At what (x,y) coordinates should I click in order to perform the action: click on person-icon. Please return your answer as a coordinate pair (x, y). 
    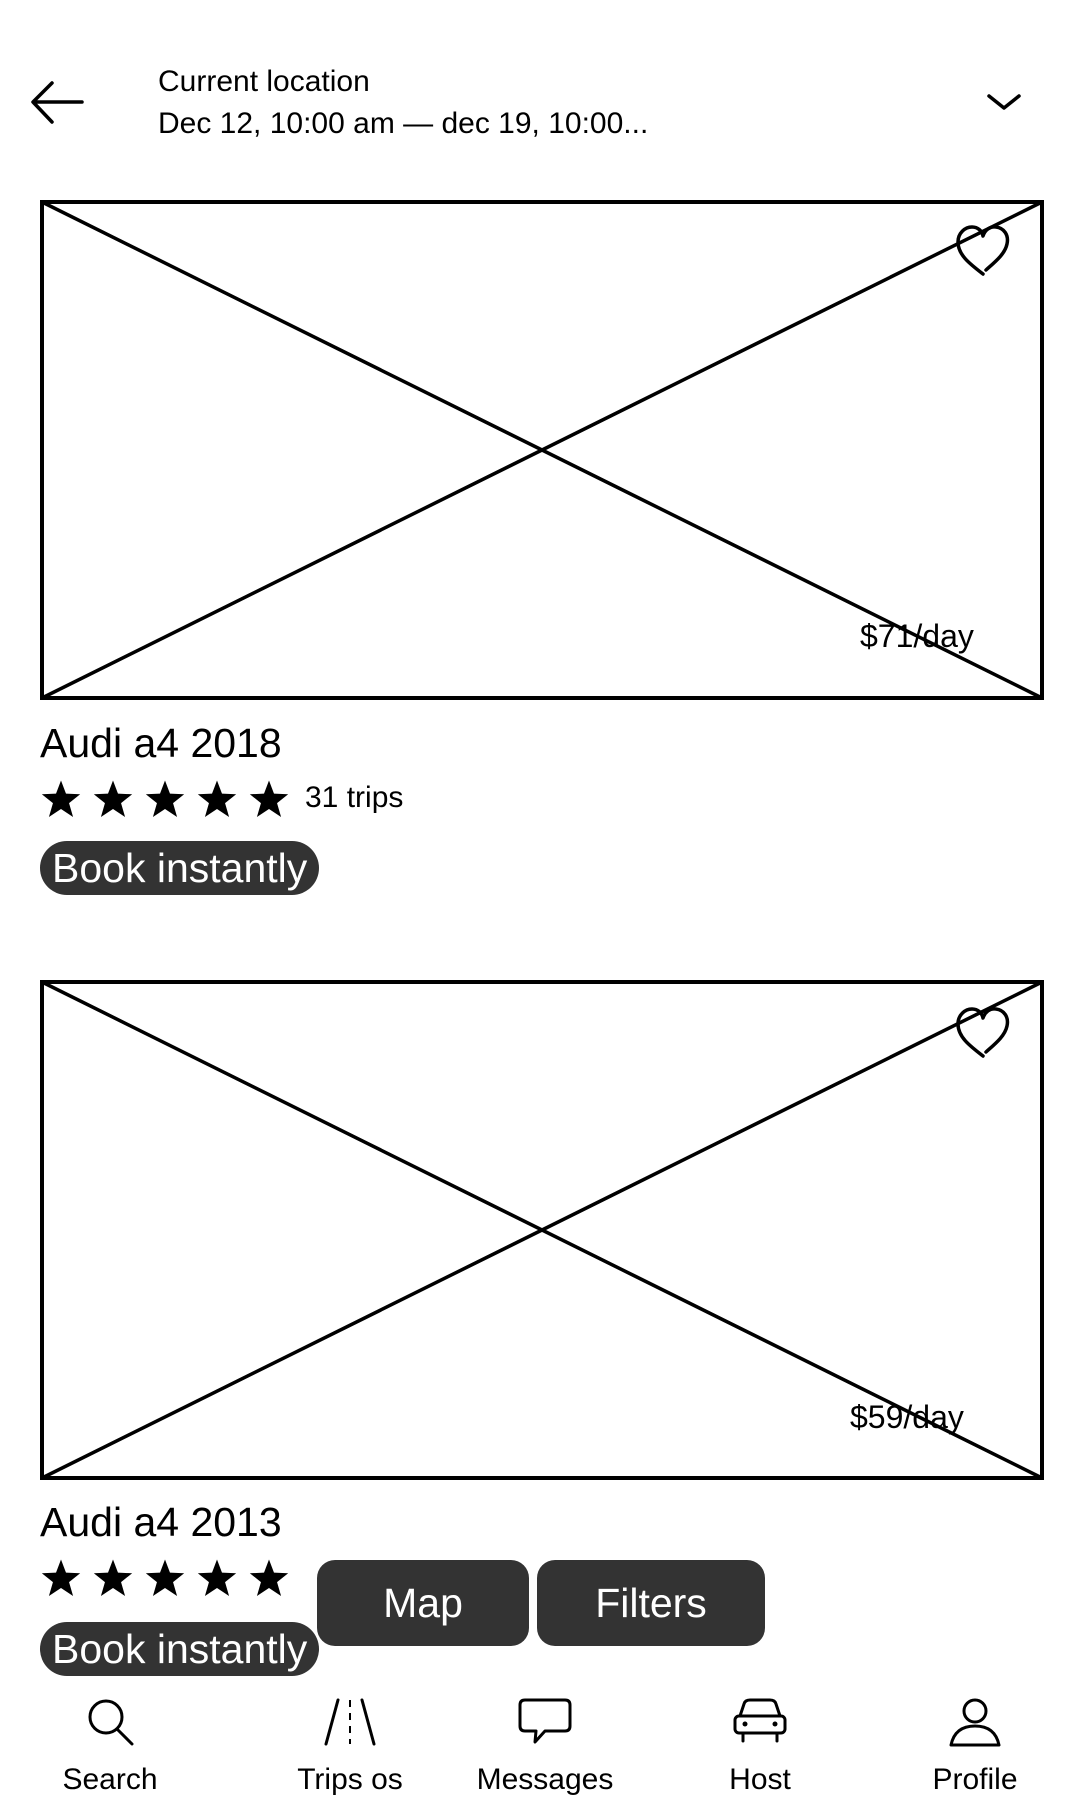
    Looking at the image, I should click on (975, 1722).